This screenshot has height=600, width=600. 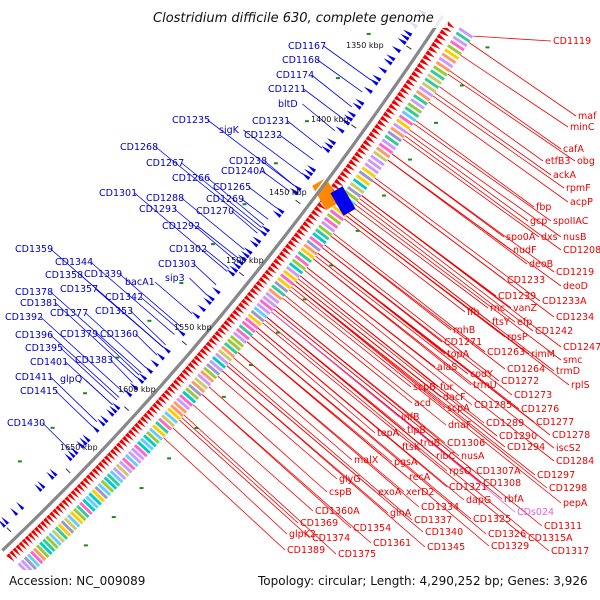 I want to click on forward-gene-label: CD1298, so click(x=568, y=488).